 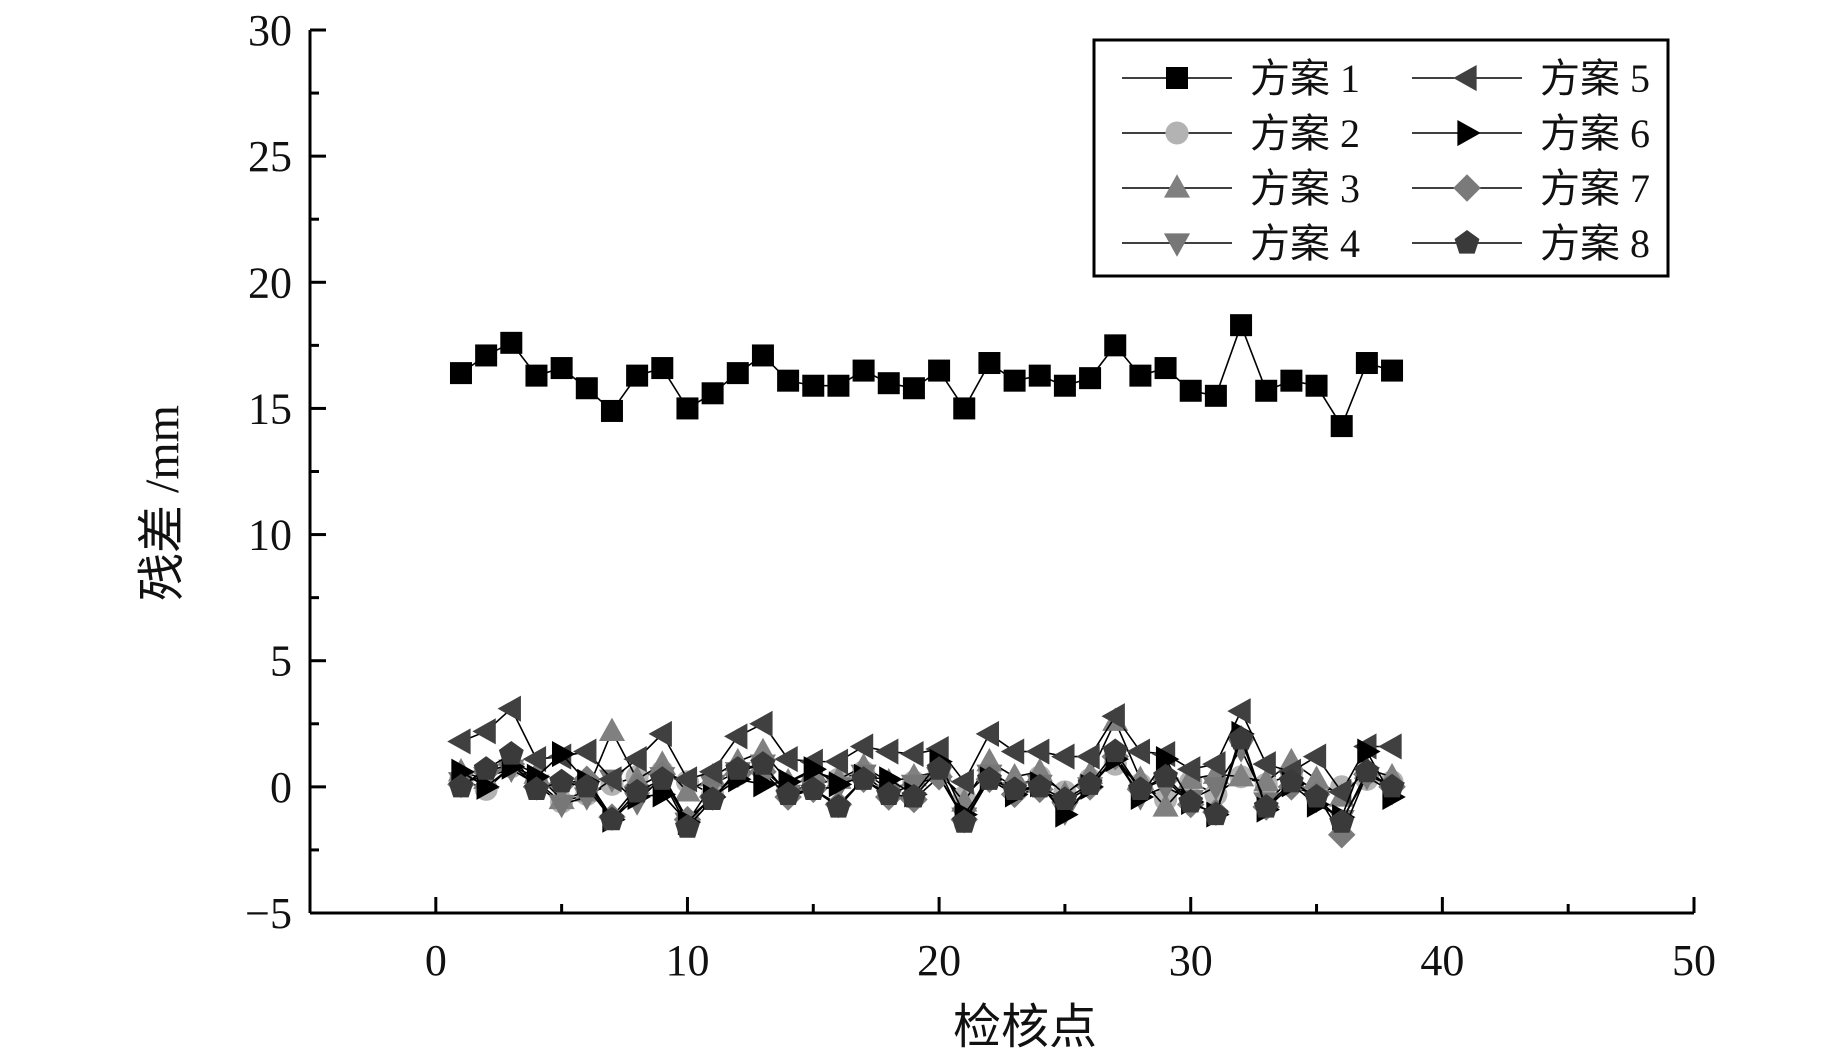 I want to click on x-tick-label: 30, so click(x=1191, y=960).